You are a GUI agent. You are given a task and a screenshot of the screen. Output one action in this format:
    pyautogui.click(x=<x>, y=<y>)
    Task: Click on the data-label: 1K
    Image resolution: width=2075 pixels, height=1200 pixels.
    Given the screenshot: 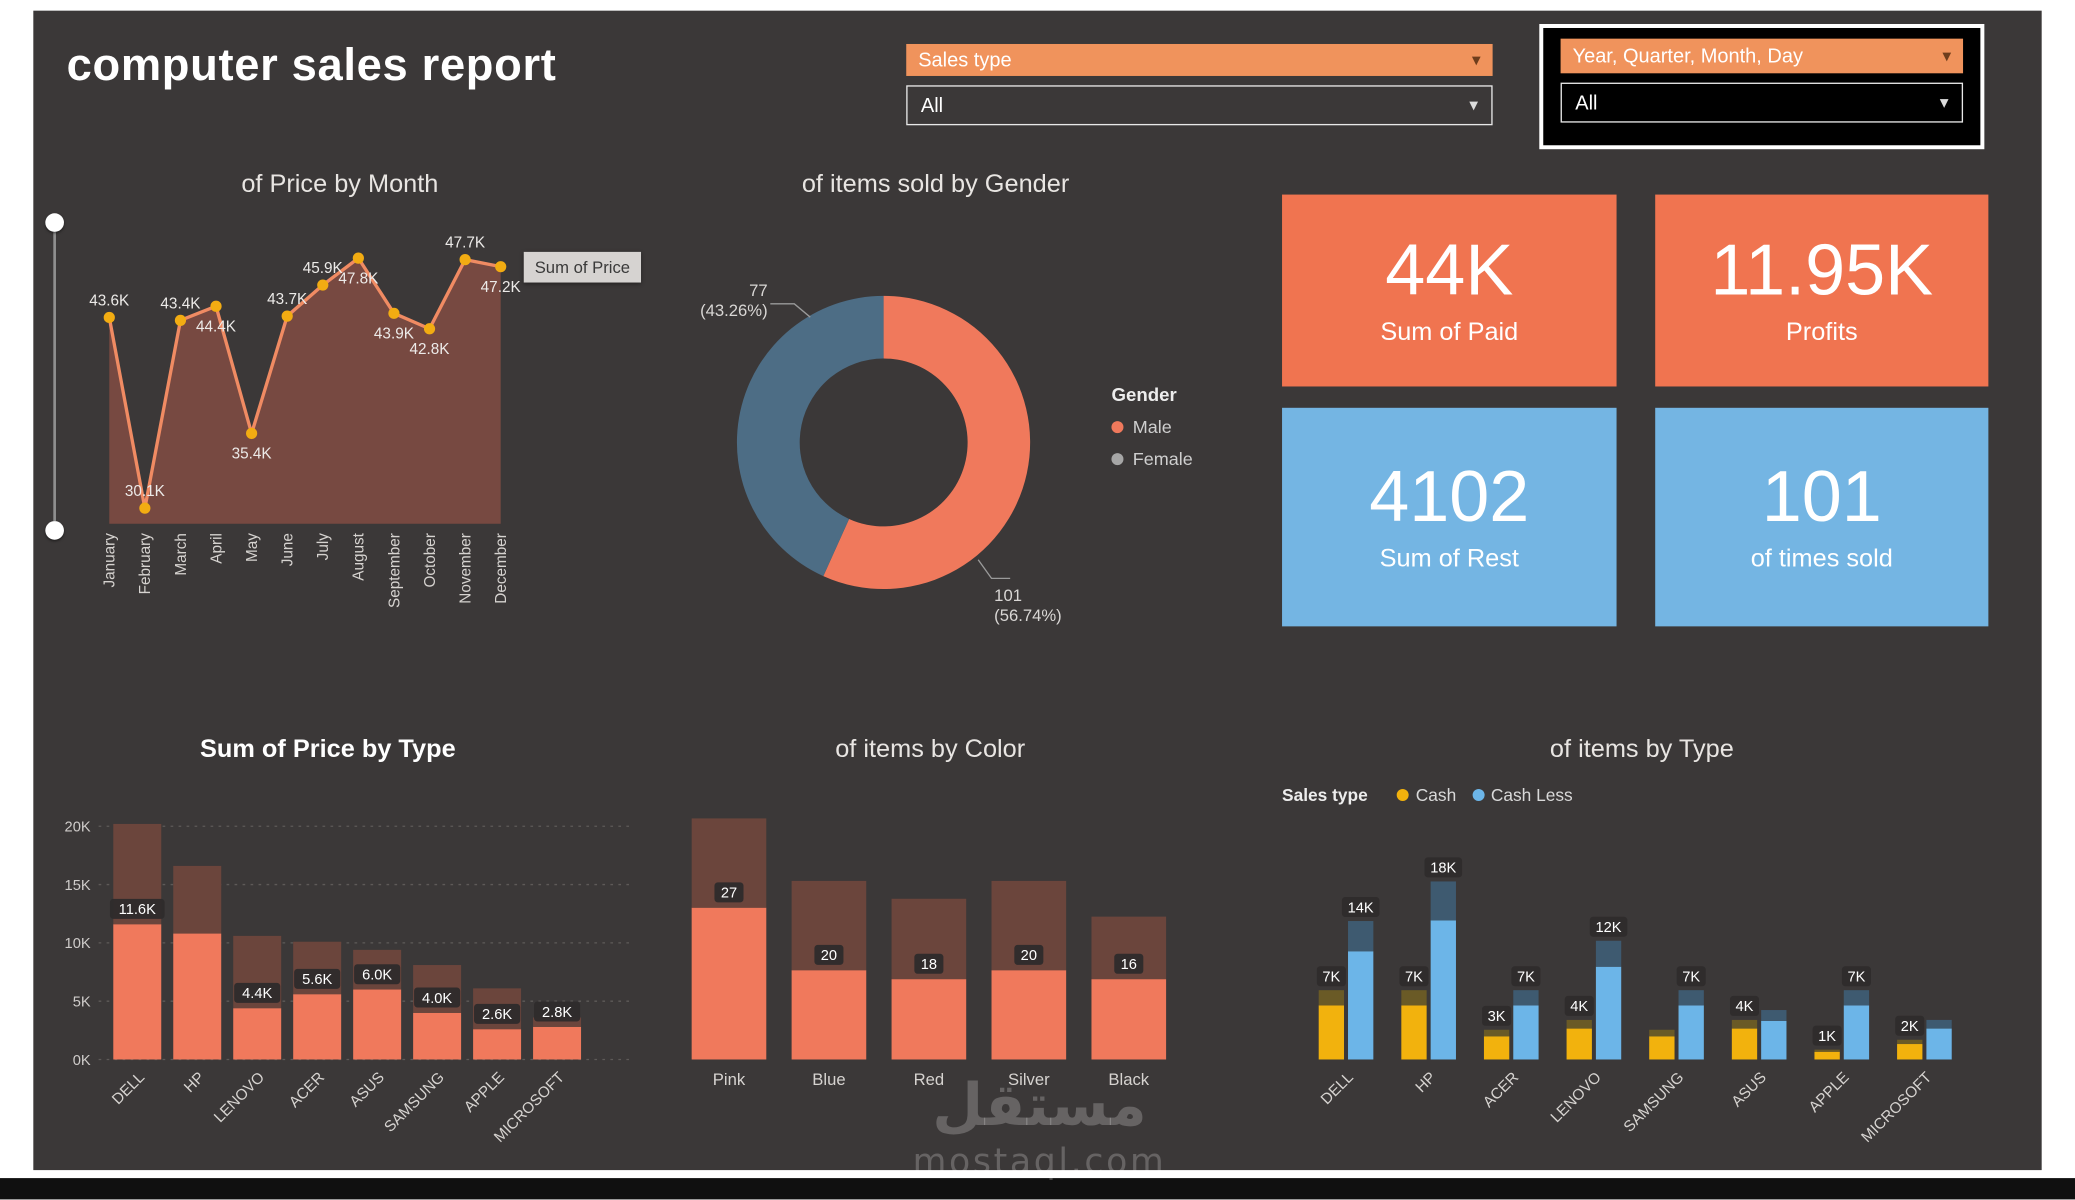 What is the action you would take?
    pyautogui.click(x=1827, y=1037)
    